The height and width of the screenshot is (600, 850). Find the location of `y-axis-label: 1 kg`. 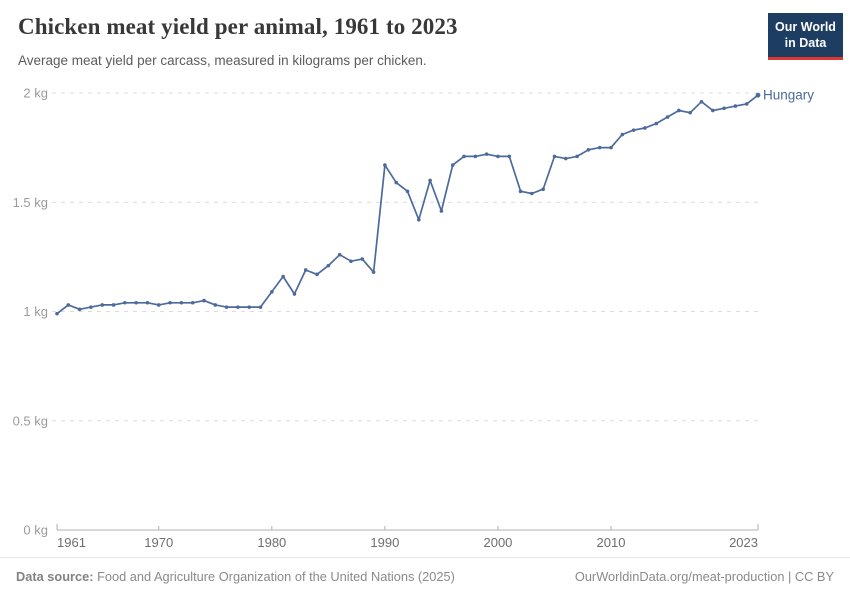

y-axis-label: 1 kg is located at coordinates (35, 311).